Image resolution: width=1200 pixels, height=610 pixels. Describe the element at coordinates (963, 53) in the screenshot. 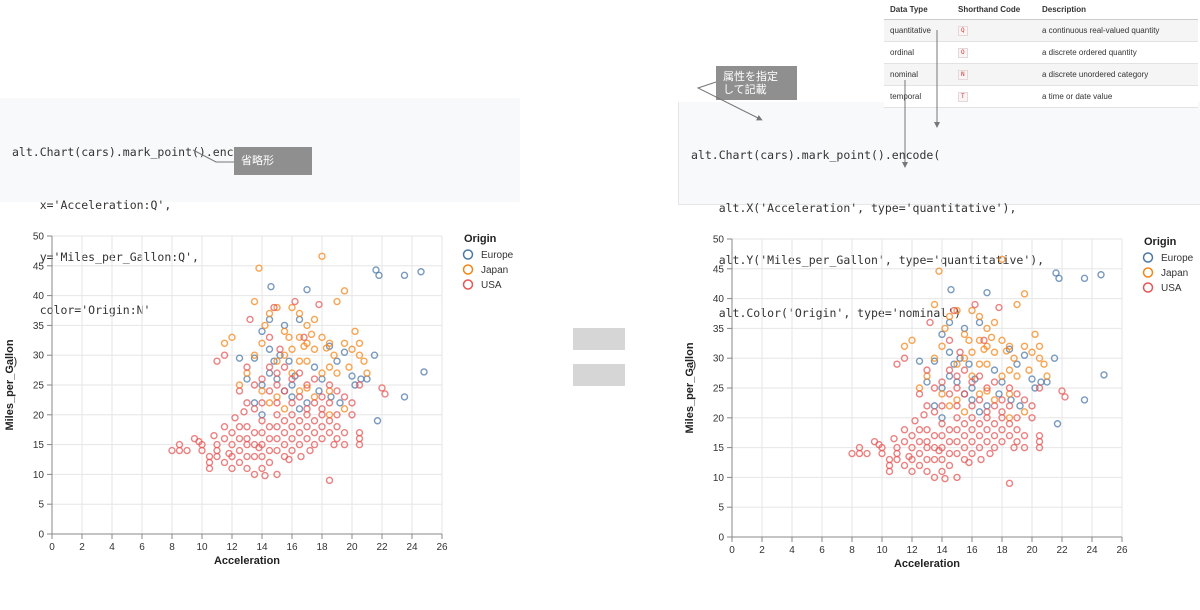

I see `shorthand-code-chip: O` at that location.